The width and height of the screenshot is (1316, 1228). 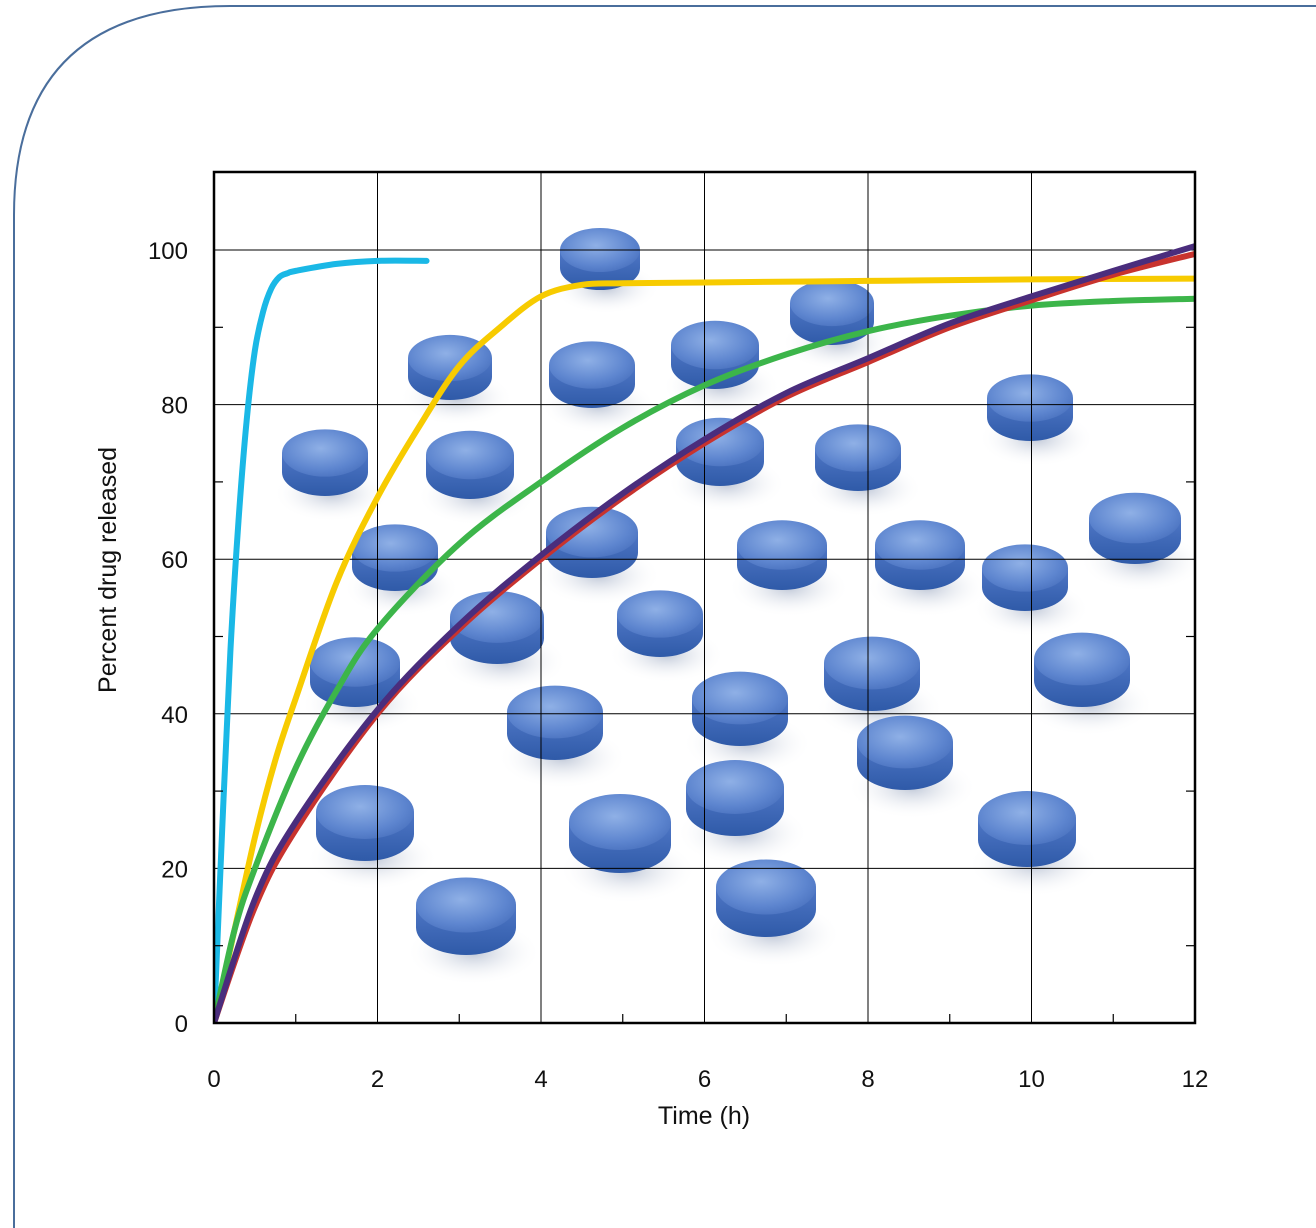 I want to click on x-tick-label: 12, so click(x=1195, y=1079).